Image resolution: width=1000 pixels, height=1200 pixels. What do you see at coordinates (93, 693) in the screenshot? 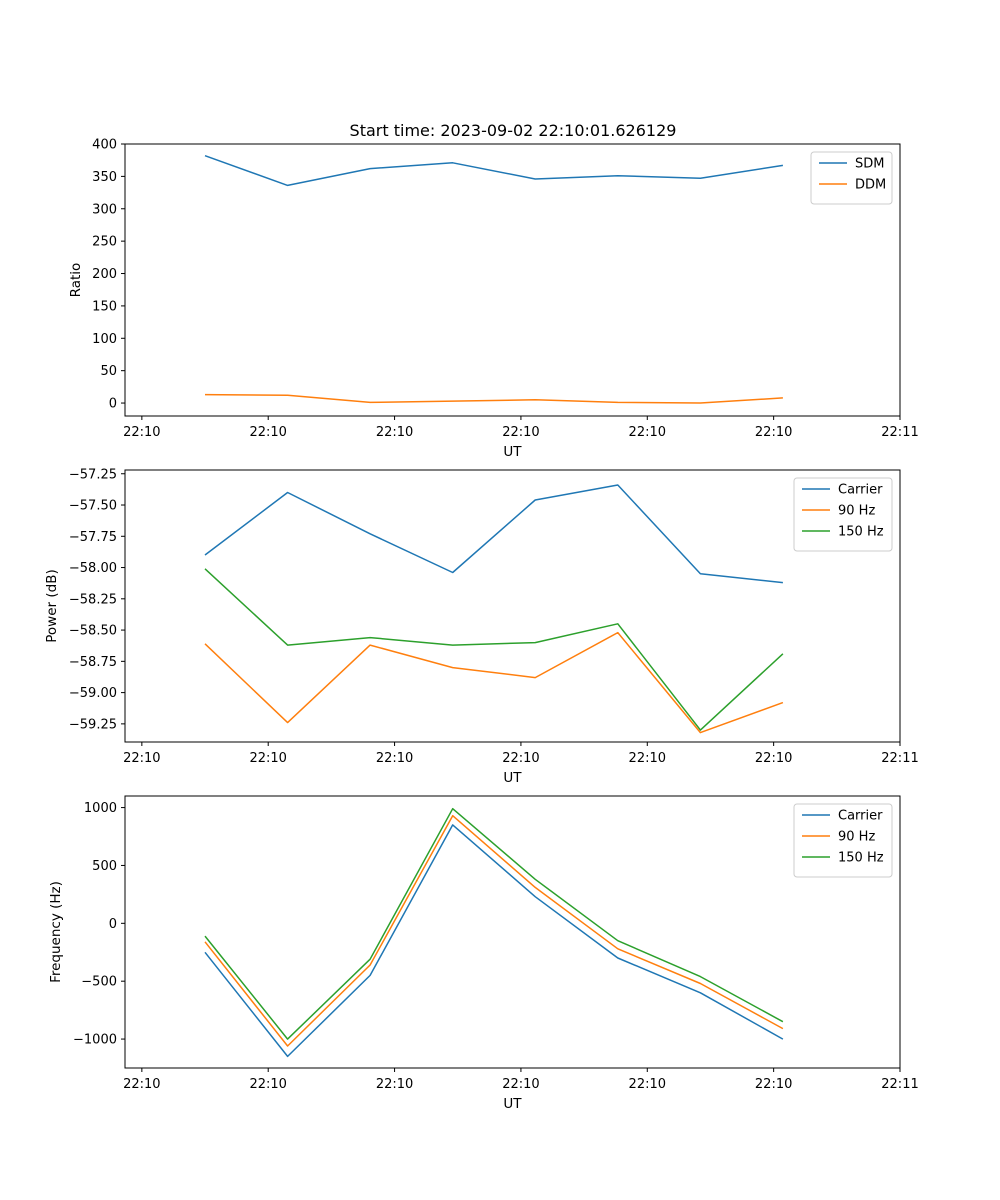
I see `y-tick-label: −59.00` at bounding box center [93, 693].